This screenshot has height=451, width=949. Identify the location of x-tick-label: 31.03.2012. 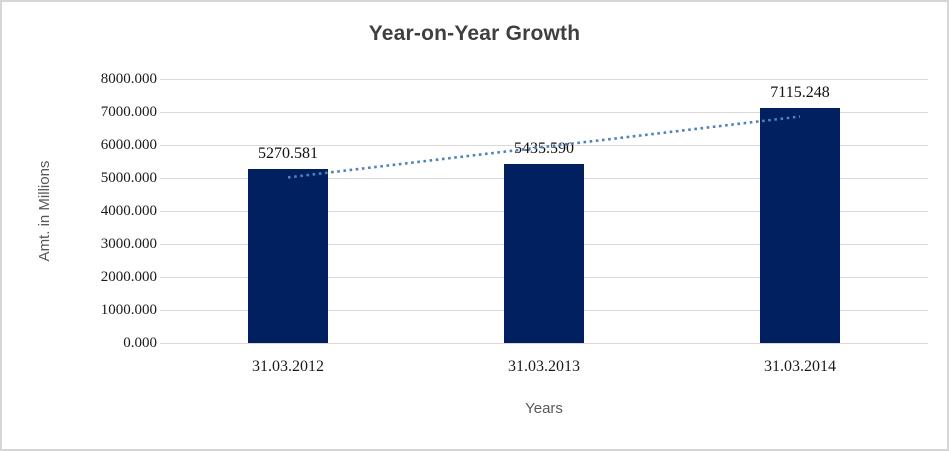
(288, 366).